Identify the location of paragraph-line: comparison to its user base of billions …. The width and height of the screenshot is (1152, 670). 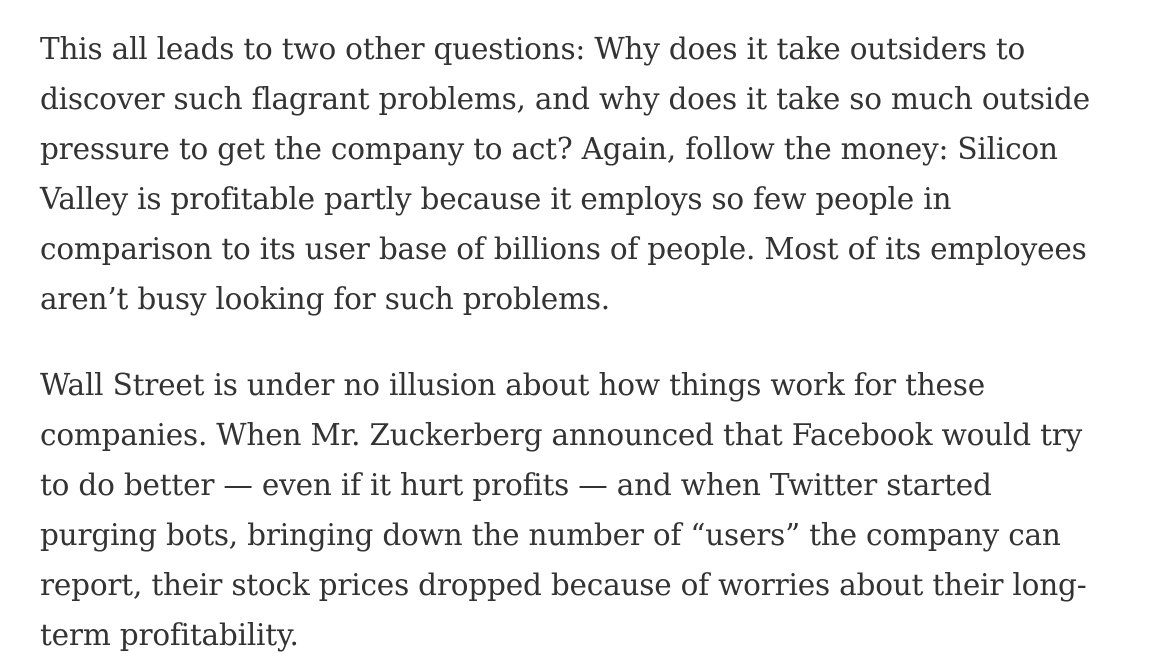
(563, 249).